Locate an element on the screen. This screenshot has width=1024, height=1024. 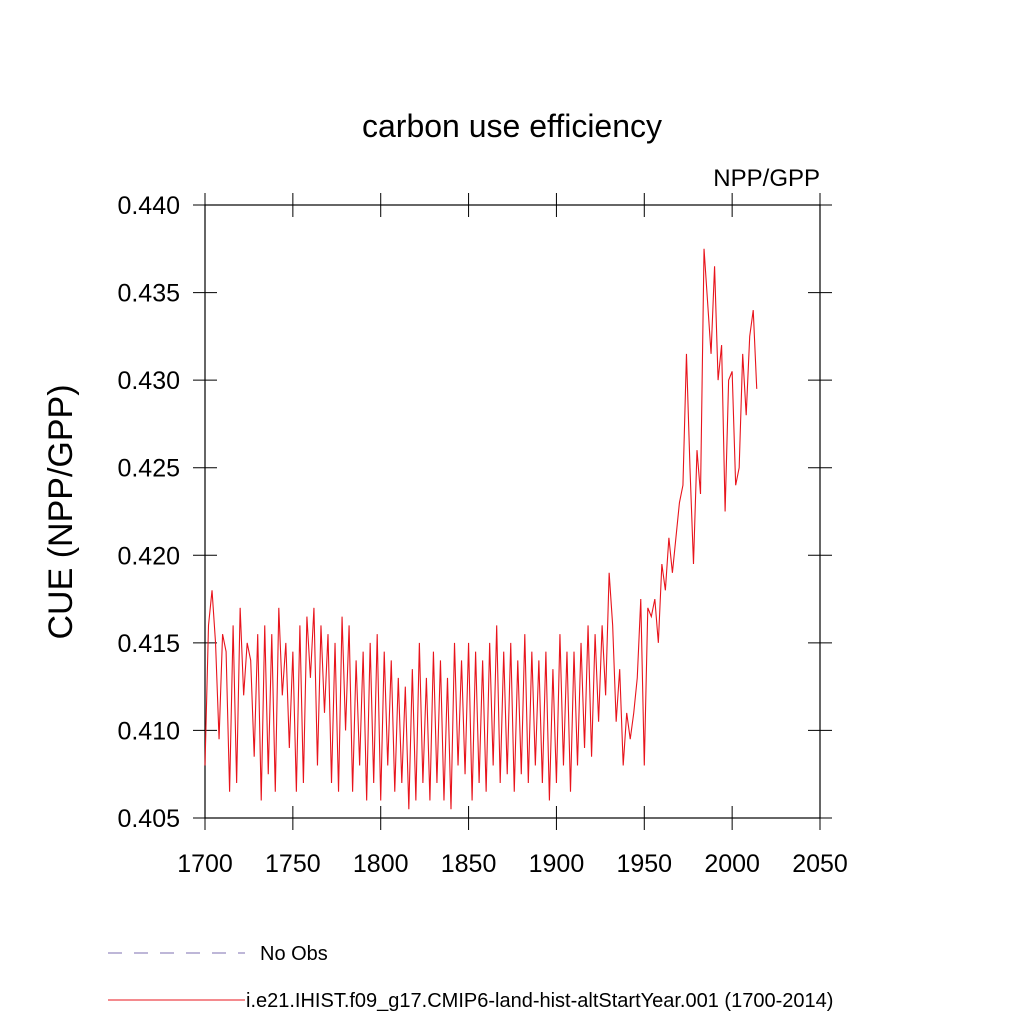
x-tick-label: 1800 is located at coordinates (381, 864).